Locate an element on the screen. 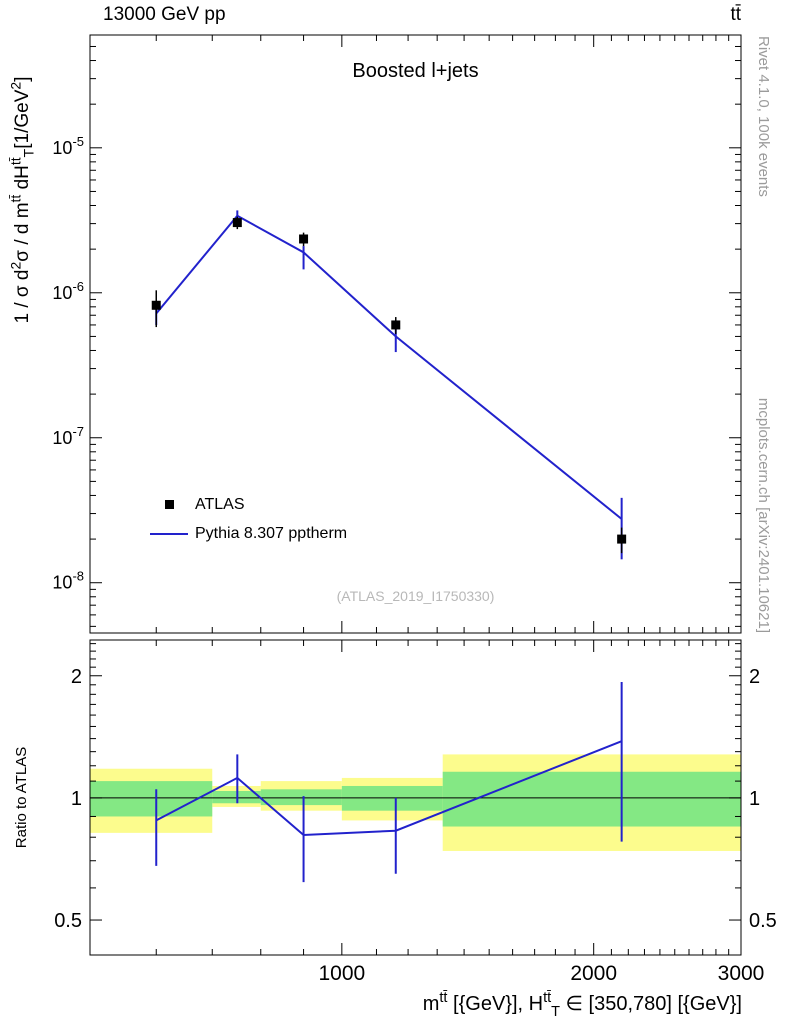  rivet-version-label: Rivet 4.1.0, 100k events is located at coordinates (763, 116).